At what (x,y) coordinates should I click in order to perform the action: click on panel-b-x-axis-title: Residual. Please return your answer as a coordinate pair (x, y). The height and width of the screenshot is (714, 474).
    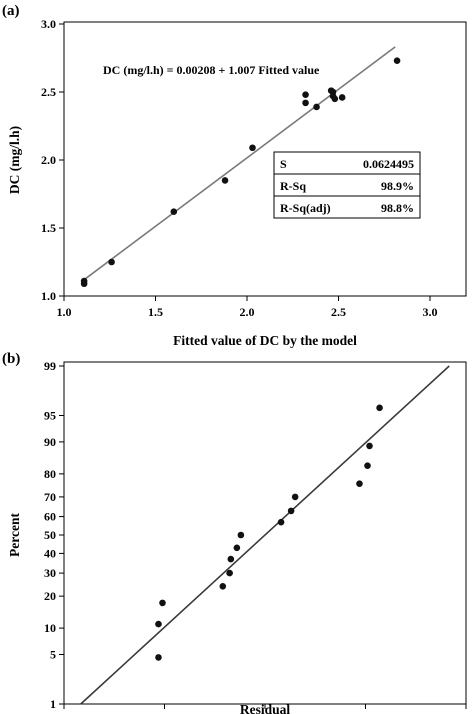
    Looking at the image, I should click on (265, 708).